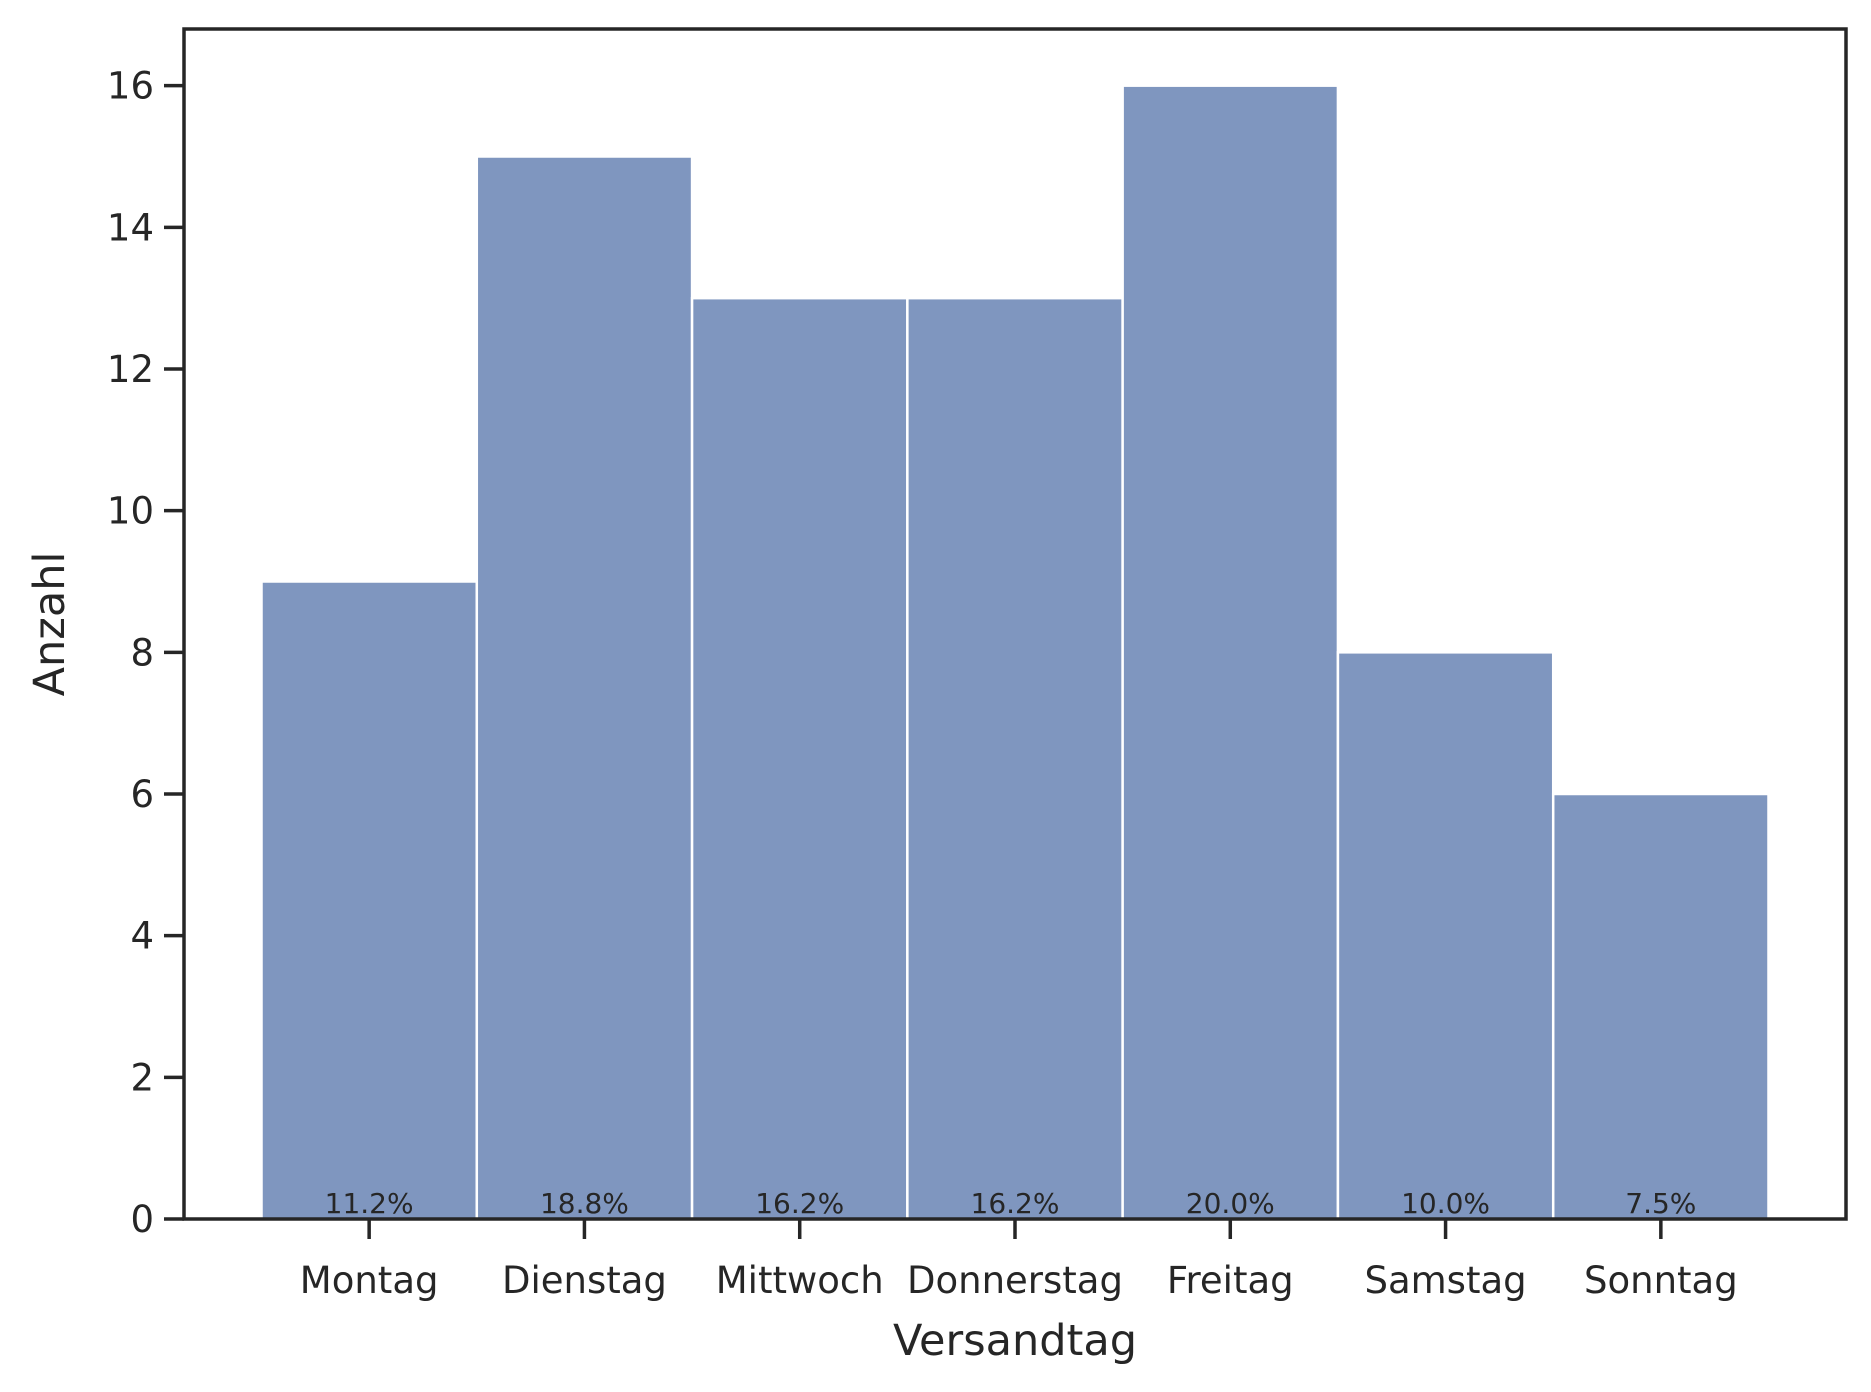  Describe the element at coordinates (1445, 1280) in the screenshot. I see `x-tick-label-samstag: Samstag` at that location.